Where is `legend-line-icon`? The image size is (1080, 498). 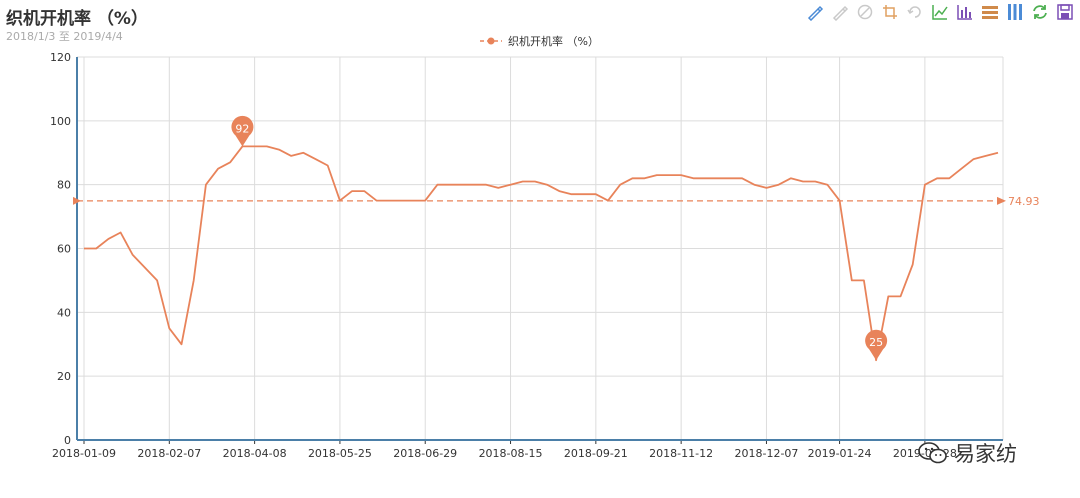 legend-line-icon is located at coordinates (491, 41).